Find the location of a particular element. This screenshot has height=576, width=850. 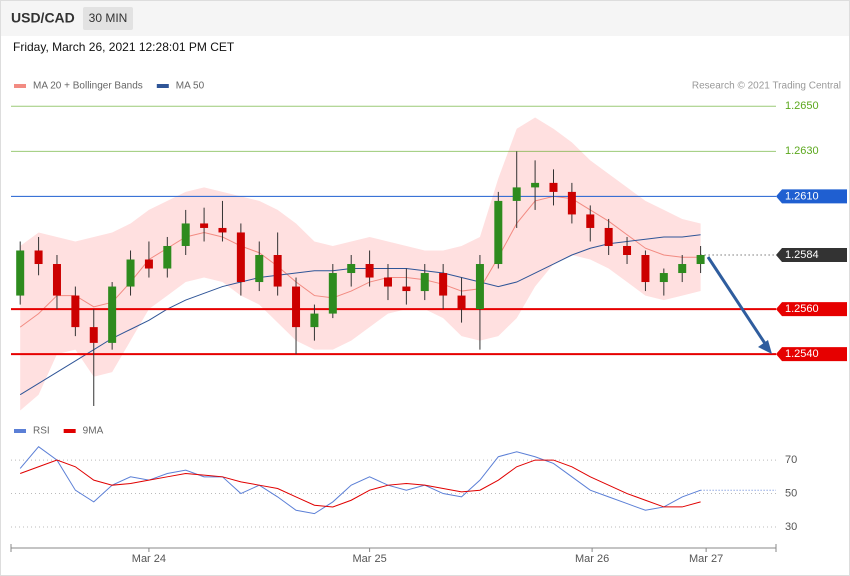

level-label: 1.2650 is located at coordinates (802, 106).